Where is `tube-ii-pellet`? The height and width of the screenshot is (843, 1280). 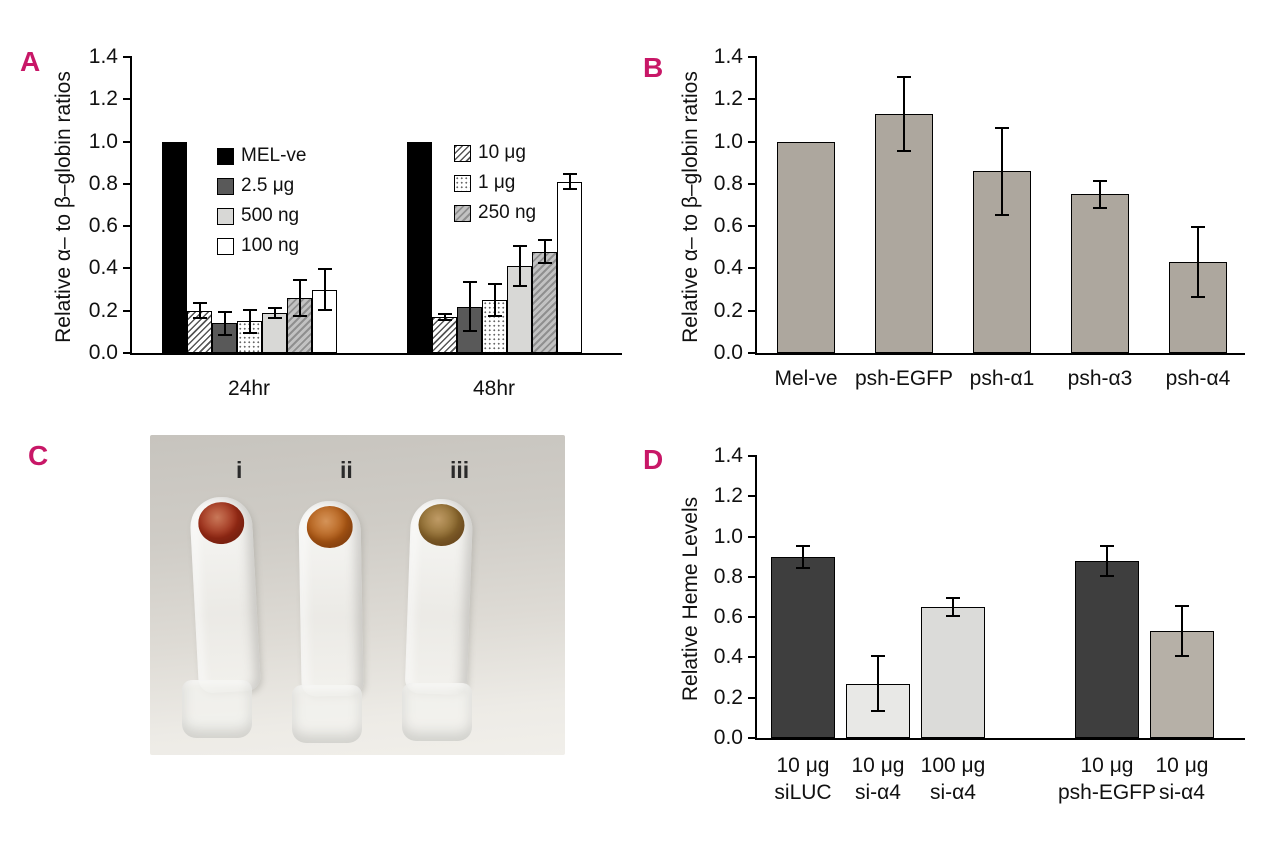 tube-ii-pellet is located at coordinates (330, 527).